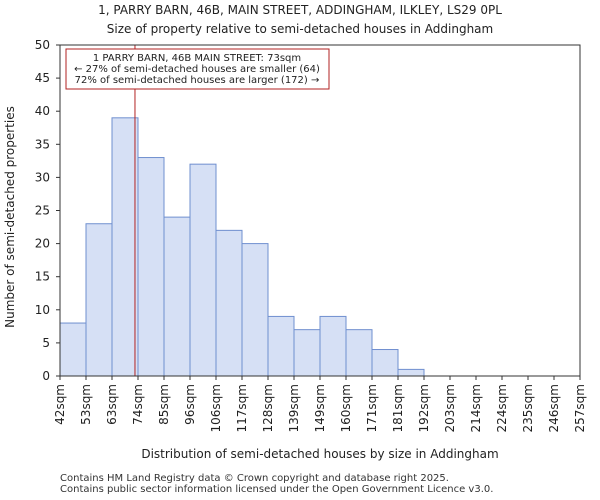 This screenshot has height=500, width=600. I want to click on y-axis-label: Number of semi-detached properties, so click(10, 217).